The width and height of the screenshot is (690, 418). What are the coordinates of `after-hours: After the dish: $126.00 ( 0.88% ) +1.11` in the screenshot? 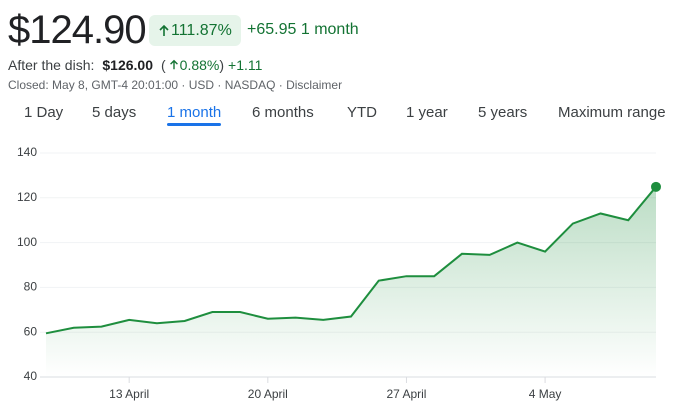 It's located at (135, 65).